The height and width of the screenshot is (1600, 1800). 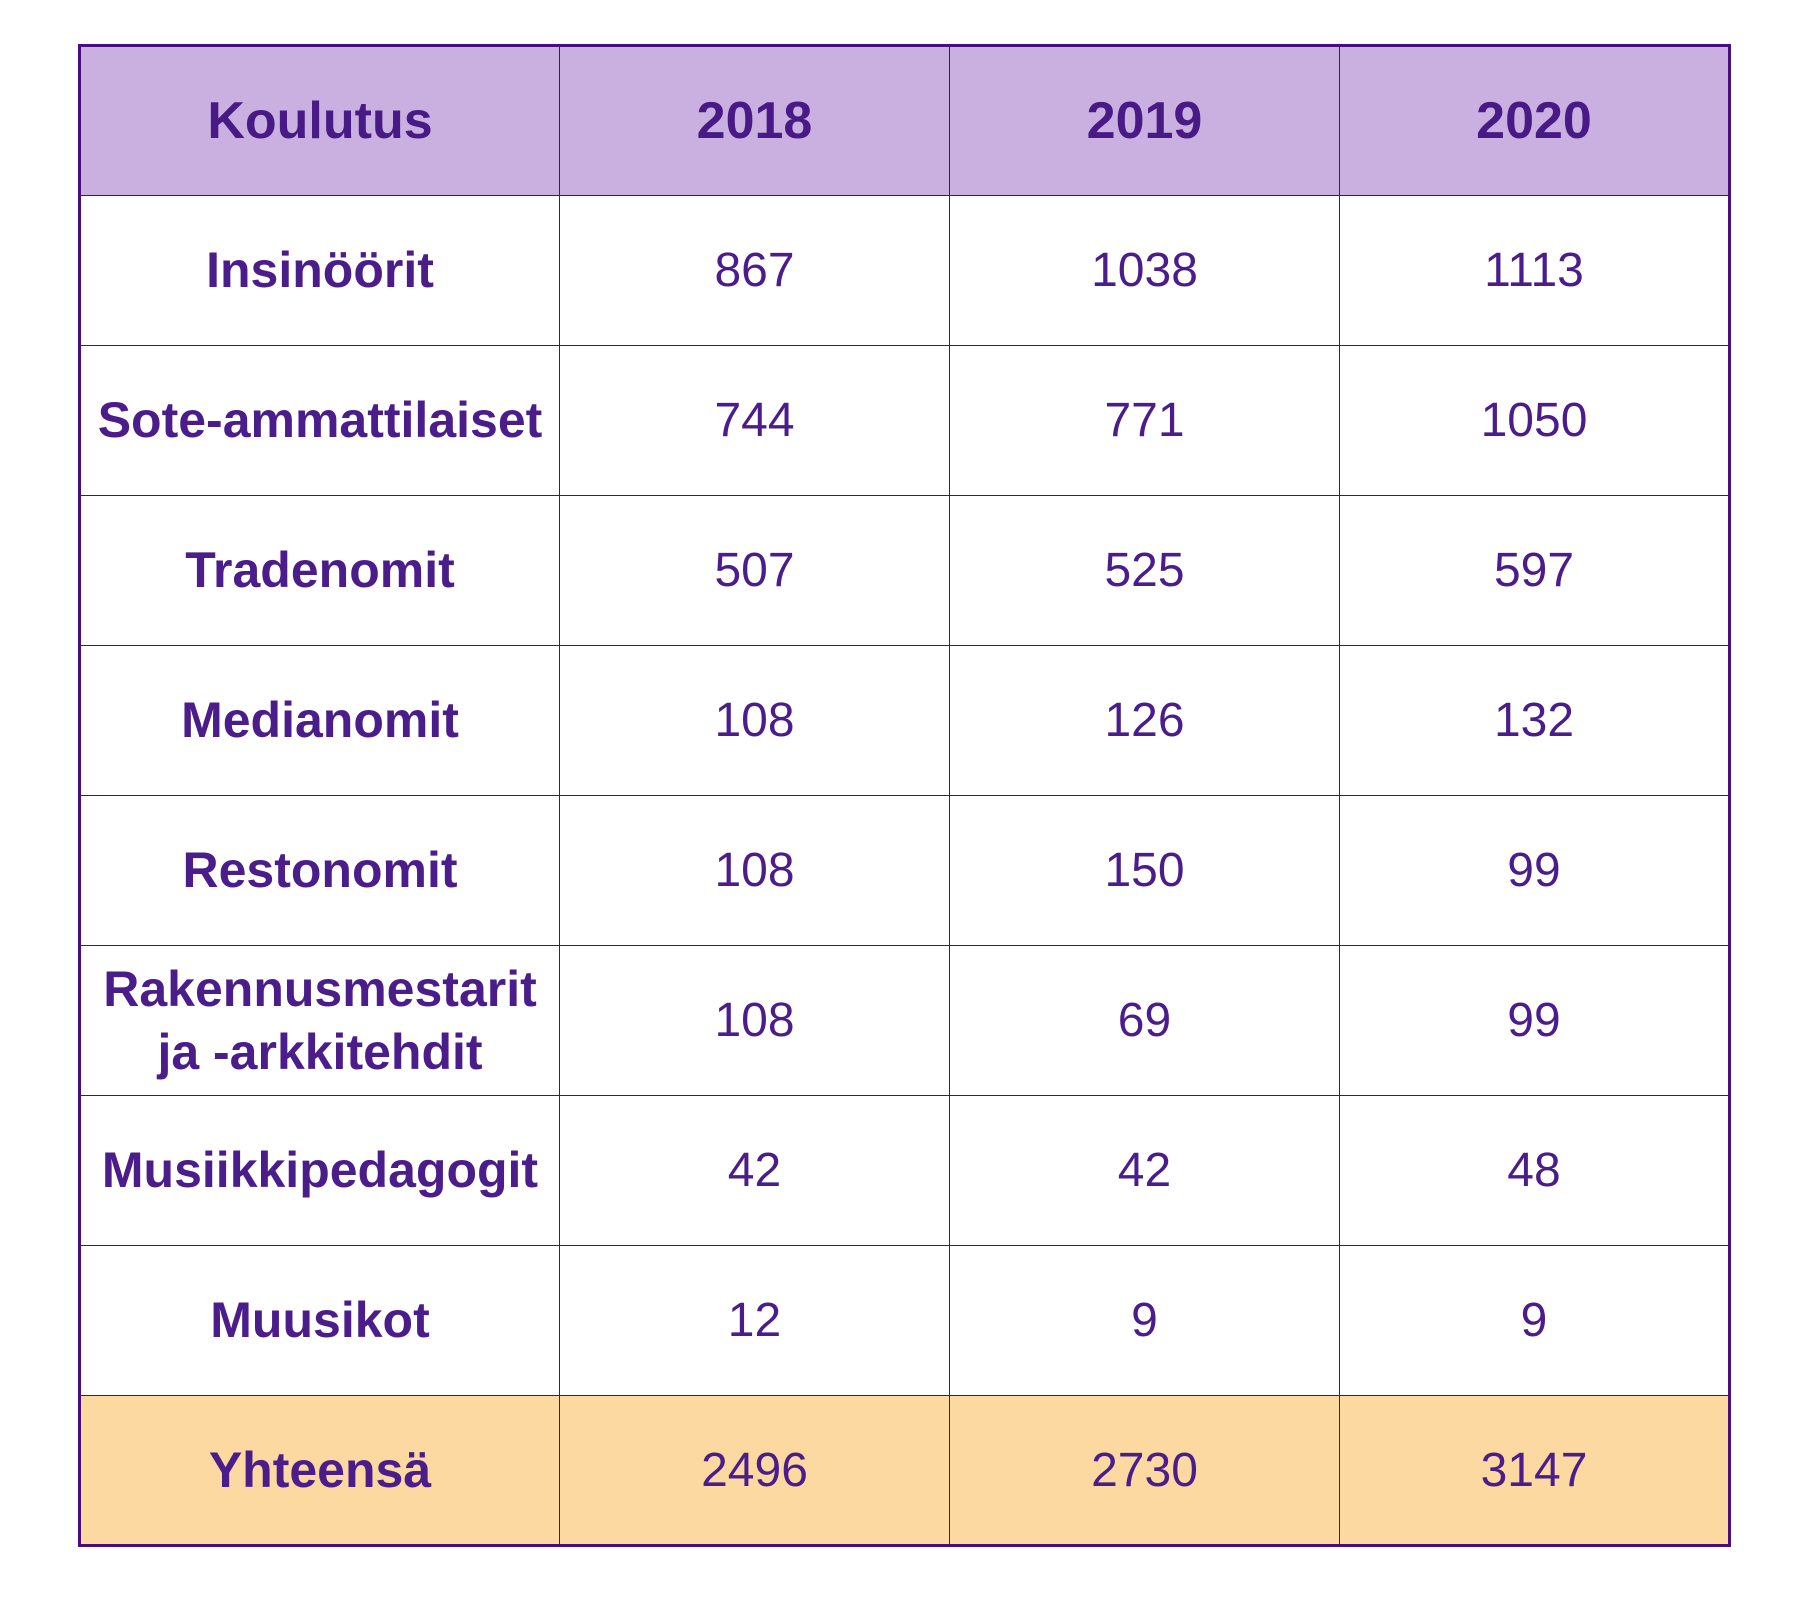 What do you see at coordinates (754, 270) in the screenshot?
I see `cell-value: 867` at bounding box center [754, 270].